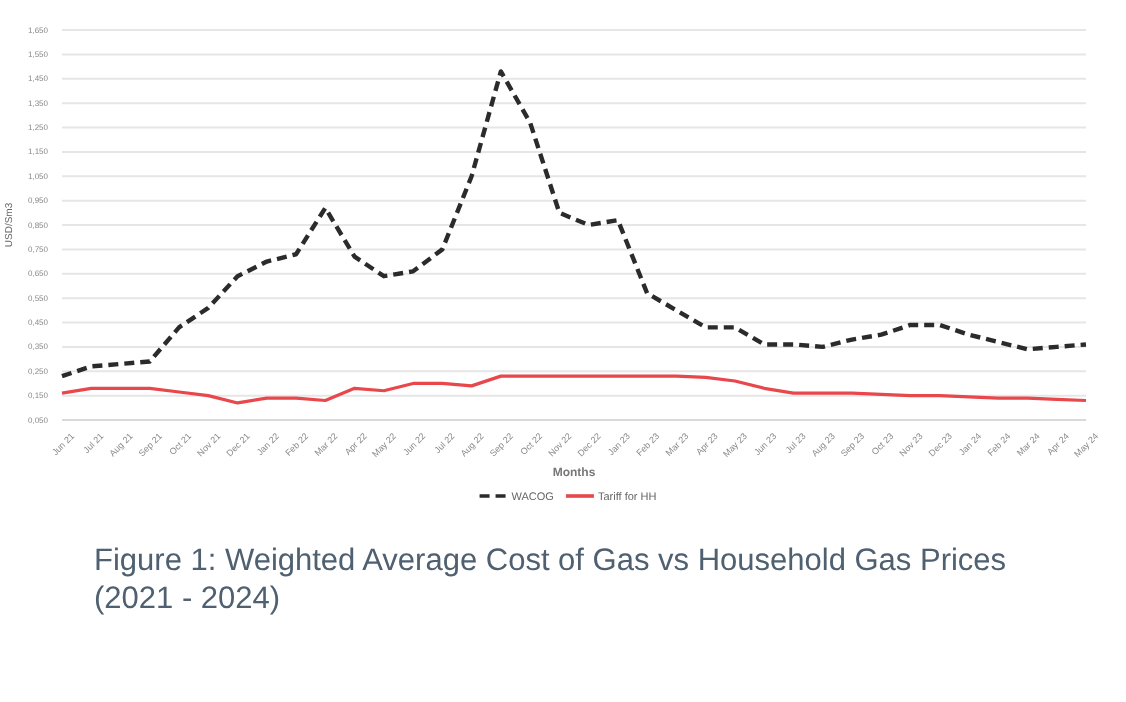  Describe the element at coordinates (550, 580) in the screenshot. I see `text: Figure 1: Weighted Average Cost of Gas vs Household Gas Prices (2021 - 2024)` at that location.